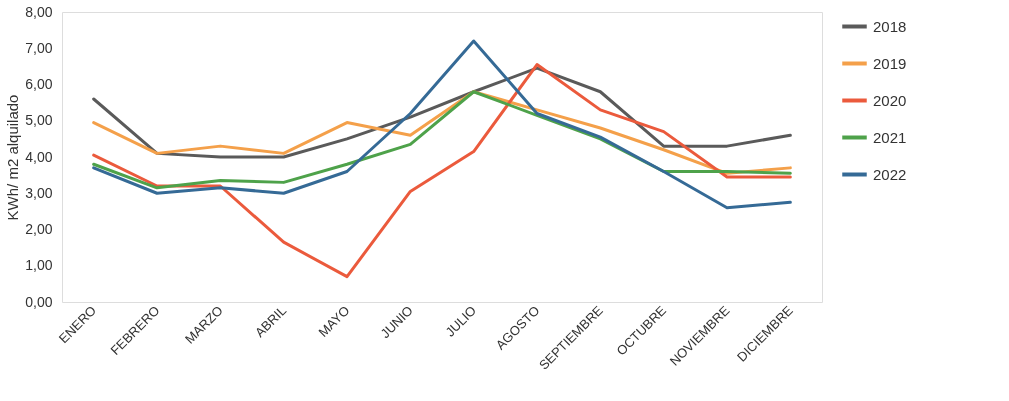 This screenshot has height=401, width=1009. What do you see at coordinates (890, 63) in the screenshot?
I see `legend-label: 2019` at bounding box center [890, 63].